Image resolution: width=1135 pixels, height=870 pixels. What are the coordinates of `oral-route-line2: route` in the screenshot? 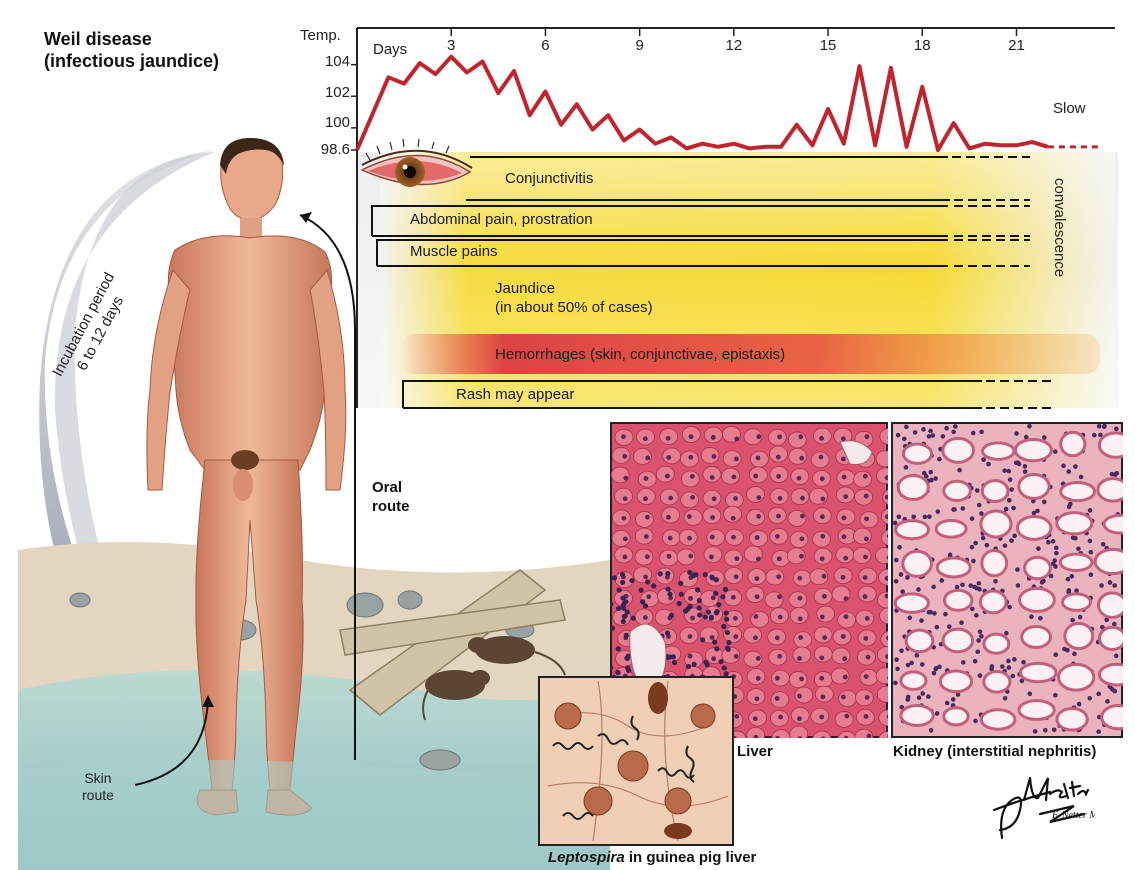 It's located at (391, 506).